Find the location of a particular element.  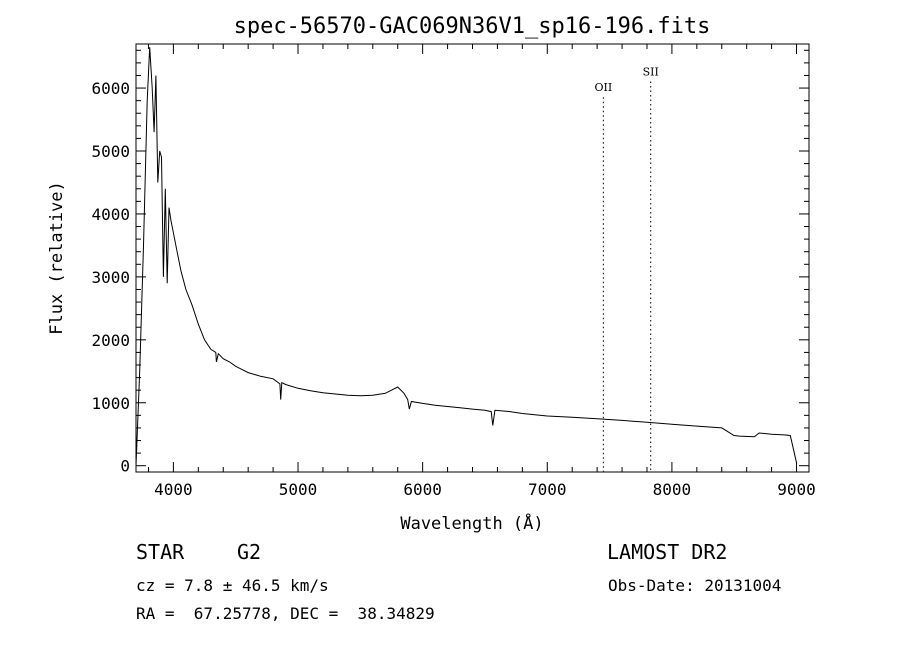

coordinates: RA = 67.25778, DEC = 38.34829 is located at coordinates (285, 613).